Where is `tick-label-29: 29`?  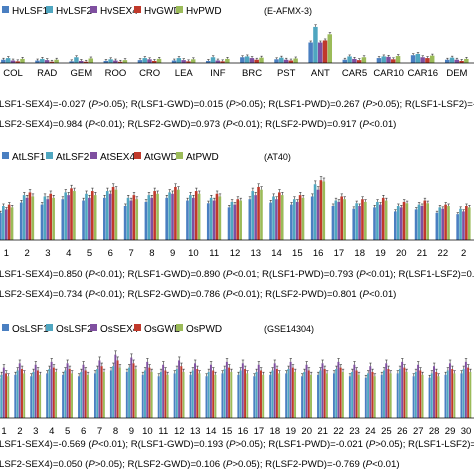
tick-label-29: 29 is located at coordinates (450, 431).